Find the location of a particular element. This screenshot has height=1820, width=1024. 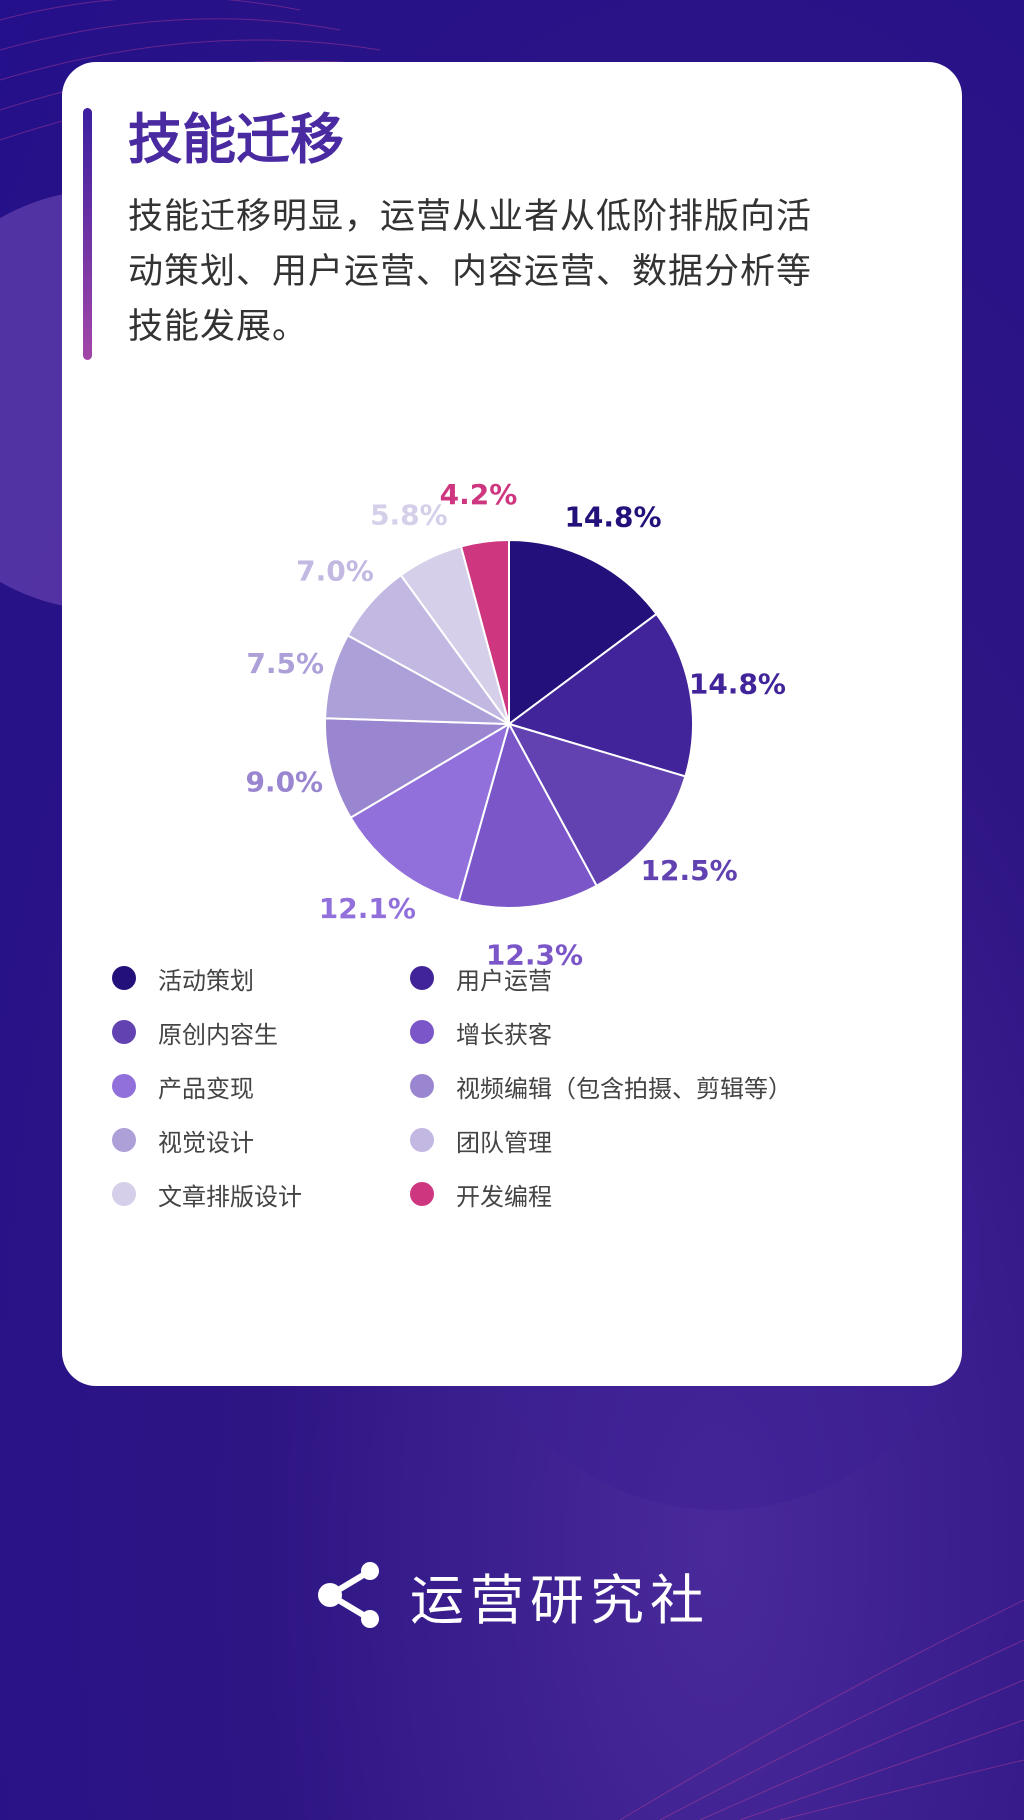

legend-item: 文章排版设计 is located at coordinates (261, 1194).